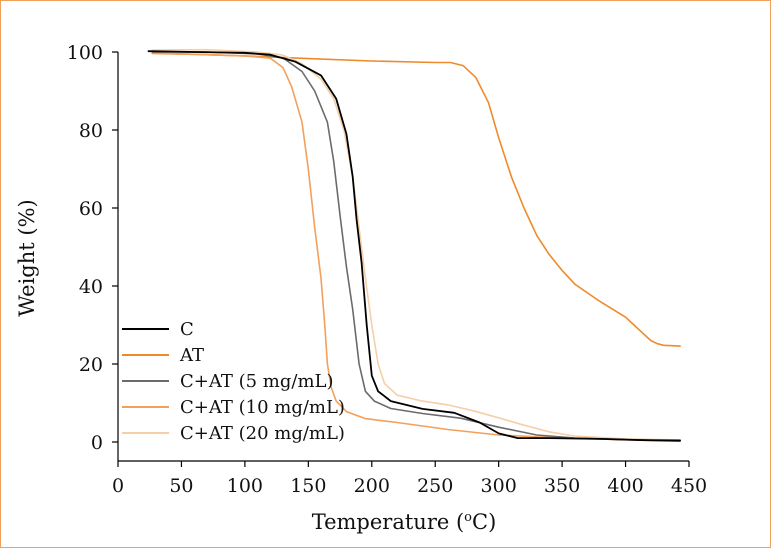 This screenshot has width=771, height=549. Describe the element at coordinates (388, 522) in the screenshot. I see `x-axis-title-main: Temperature (` at that location.